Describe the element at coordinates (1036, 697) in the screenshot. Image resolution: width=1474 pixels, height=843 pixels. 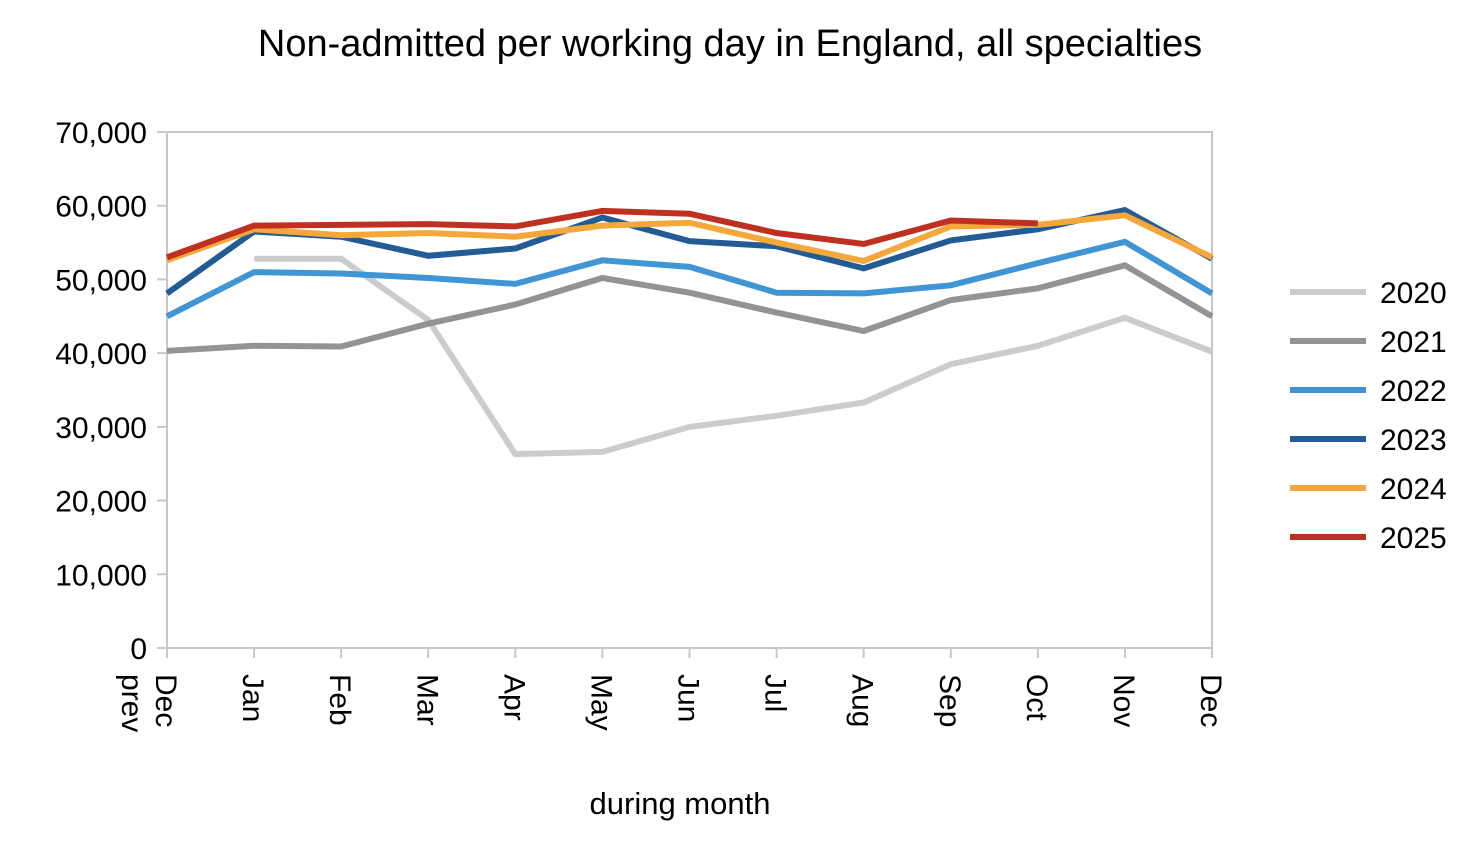
I see `x-tick-label: Oct` at that location.